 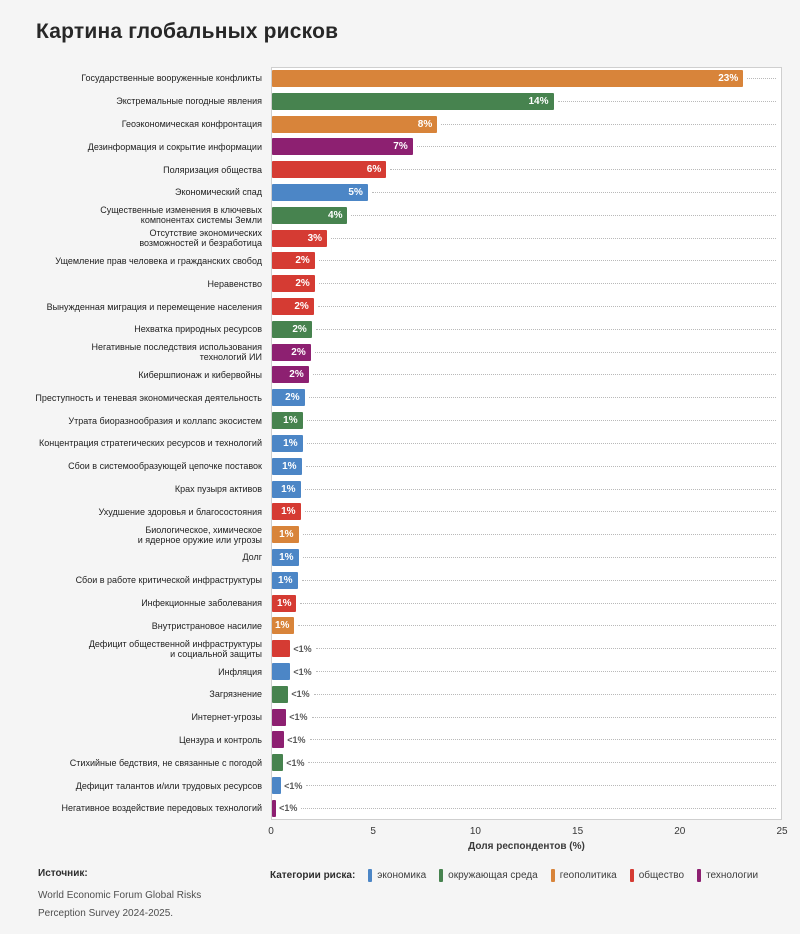 I want to click on row-label: Крах пузыря активов, so click(x=218, y=489).